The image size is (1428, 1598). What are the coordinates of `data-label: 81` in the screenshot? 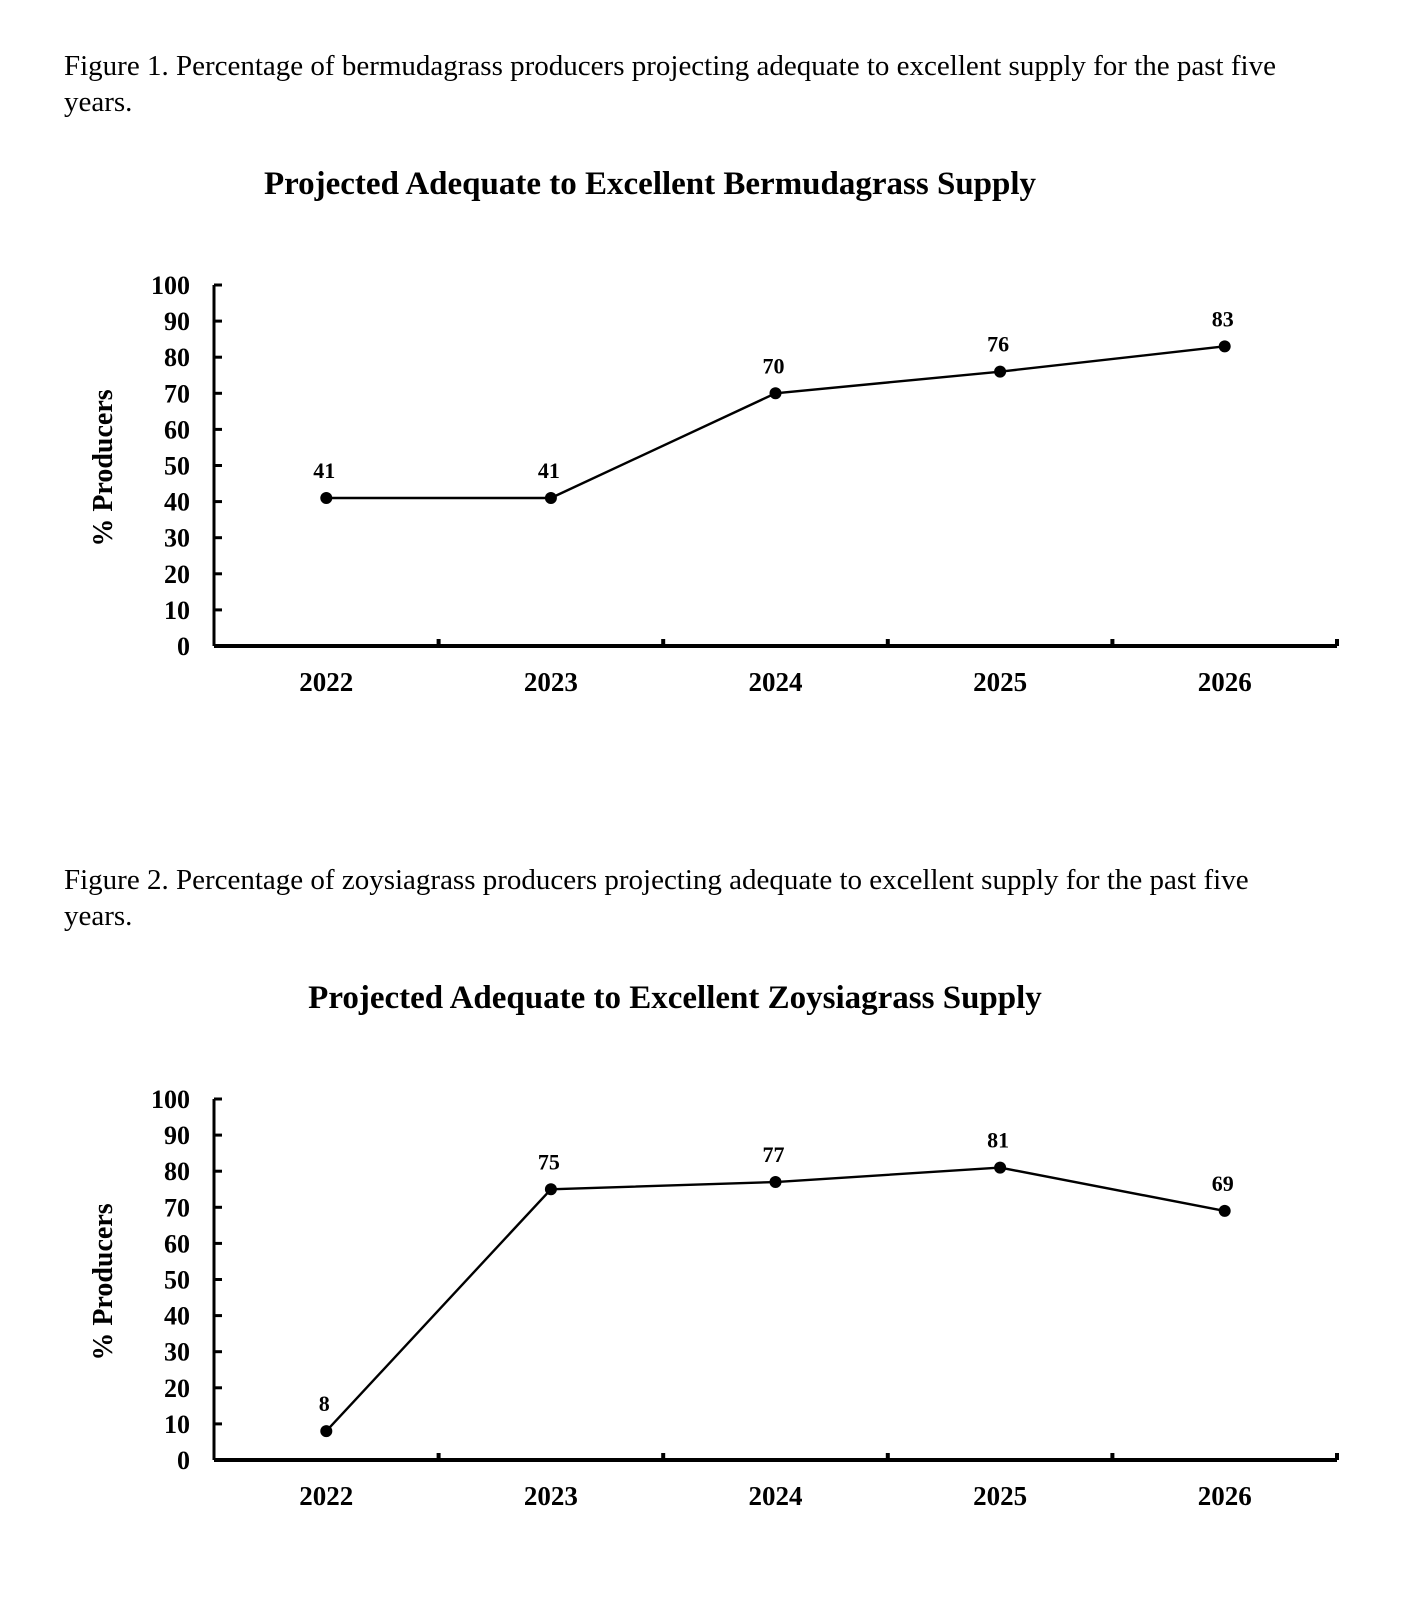 It's located at (998, 1140).